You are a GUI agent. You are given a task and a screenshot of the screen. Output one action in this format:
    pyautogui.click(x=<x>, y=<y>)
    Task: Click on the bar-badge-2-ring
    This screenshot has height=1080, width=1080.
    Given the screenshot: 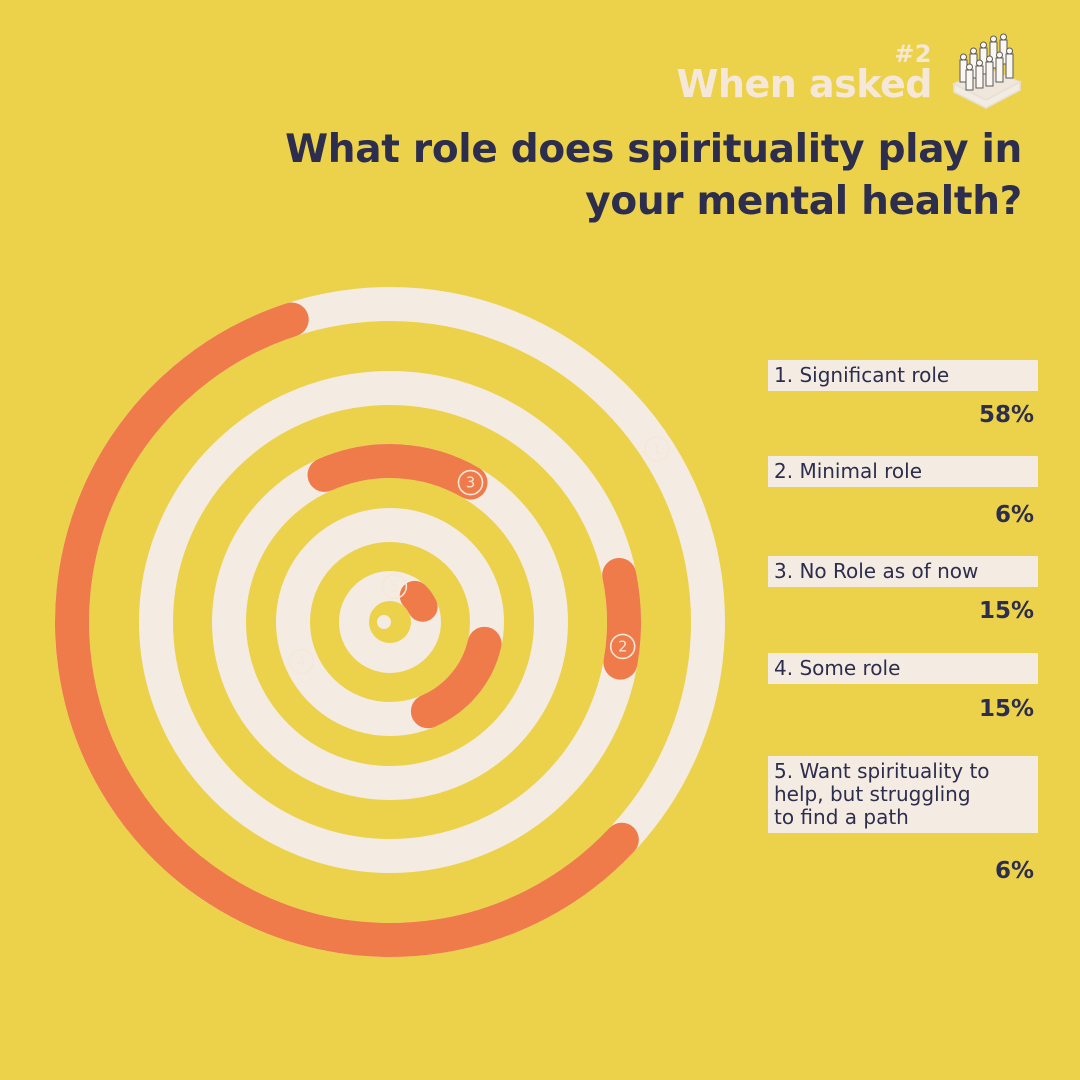 What is the action you would take?
    pyautogui.click(x=622, y=646)
    